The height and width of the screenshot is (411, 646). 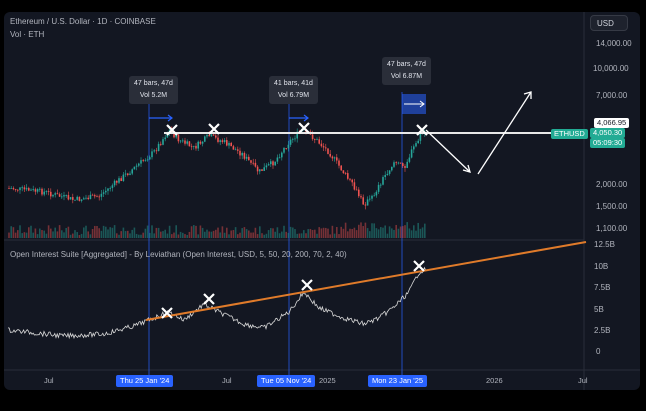 What do you see at coordinates (608, 143) in the screenshot?
I see `countdown-tag: 05:09:30` at bounding box center [608, 143].